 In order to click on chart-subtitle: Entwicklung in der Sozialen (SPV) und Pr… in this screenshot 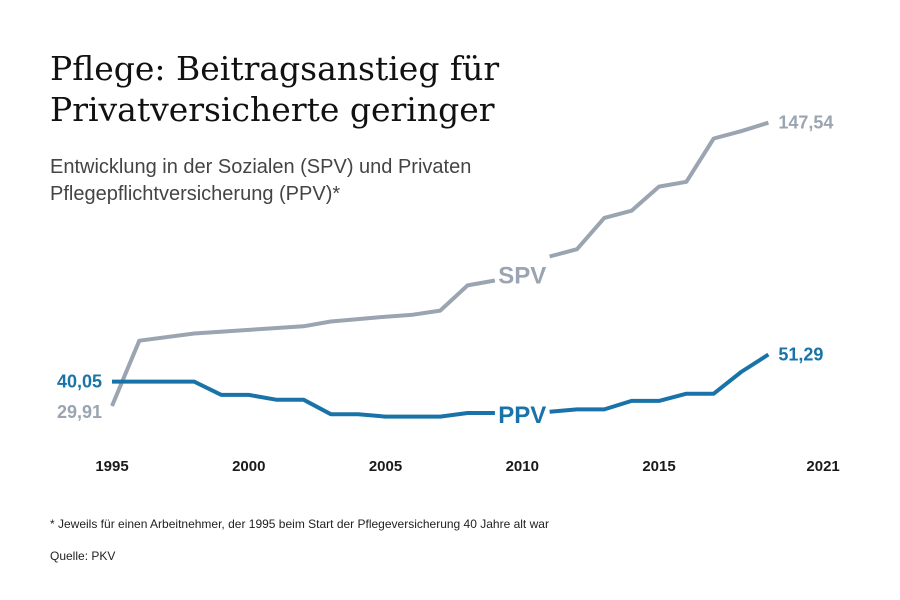, I will do `click(260, 181)`.